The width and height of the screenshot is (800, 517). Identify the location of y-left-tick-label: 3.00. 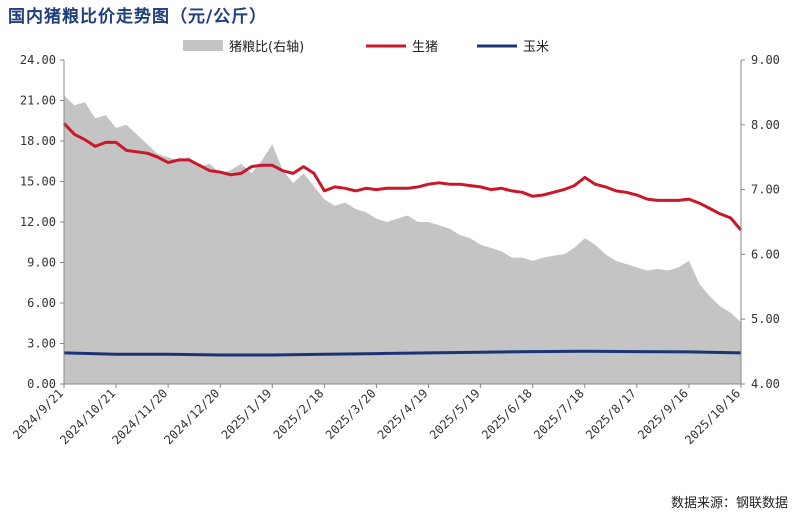
(41, 344).